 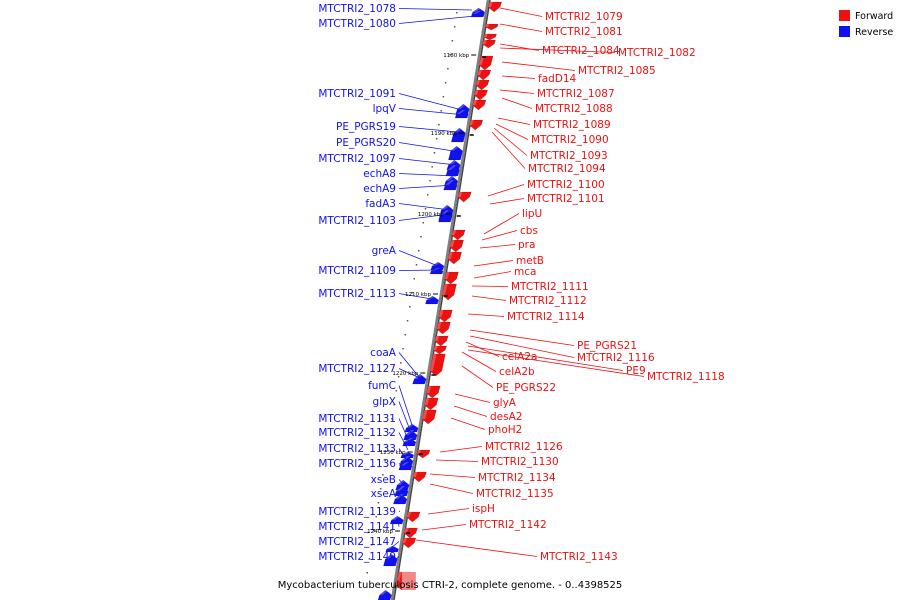 What do you see at coordinates (383, 353) in the screenshot?
I see `gene-label: coaA` at bounding box center [383, 353].